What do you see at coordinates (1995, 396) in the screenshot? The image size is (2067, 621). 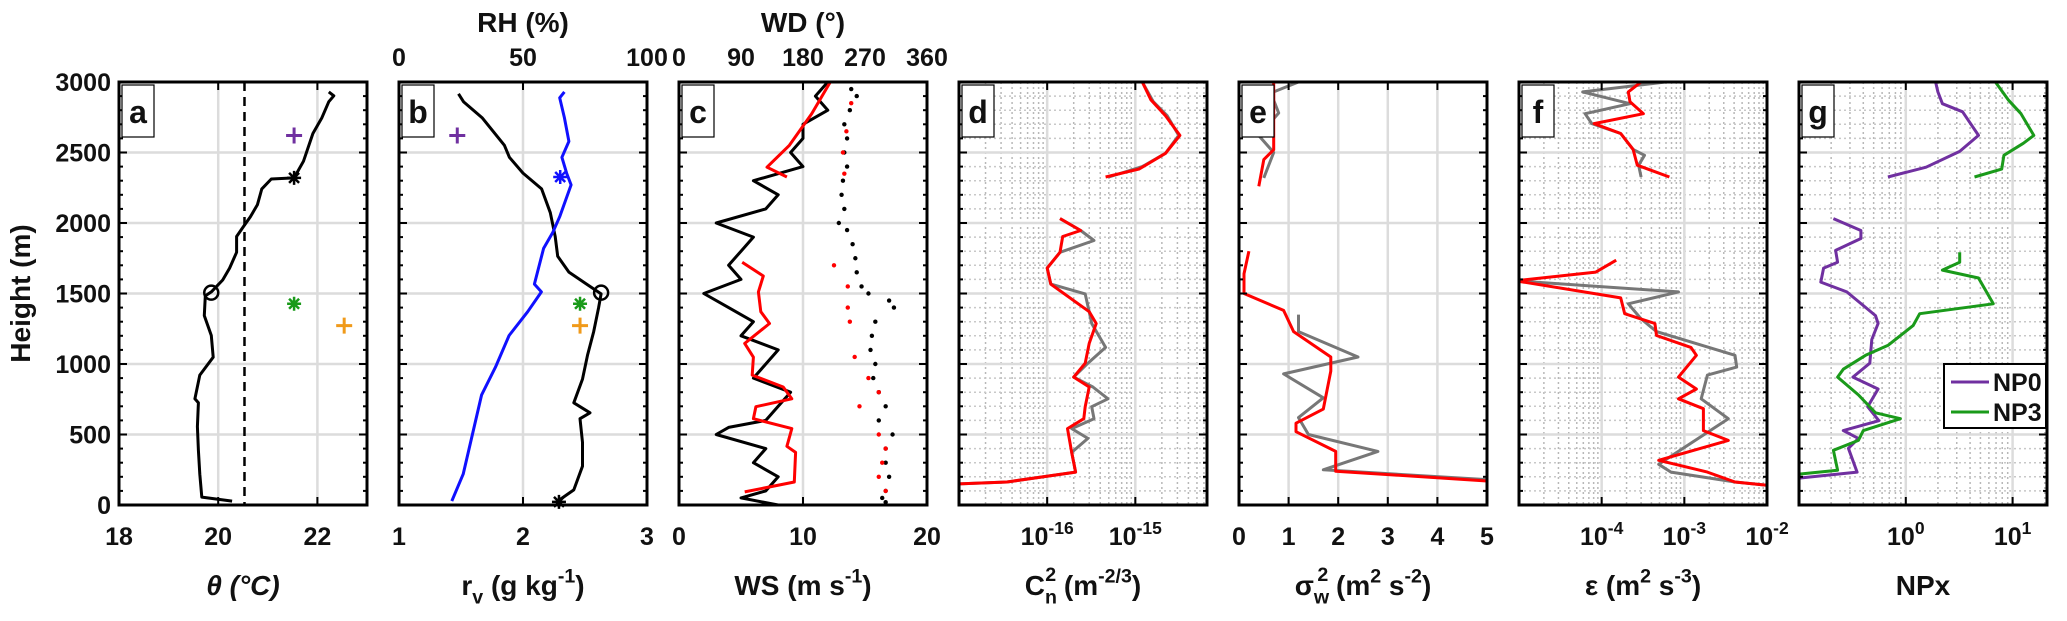 I see `legend-box` at bounding box center [1995, 396].